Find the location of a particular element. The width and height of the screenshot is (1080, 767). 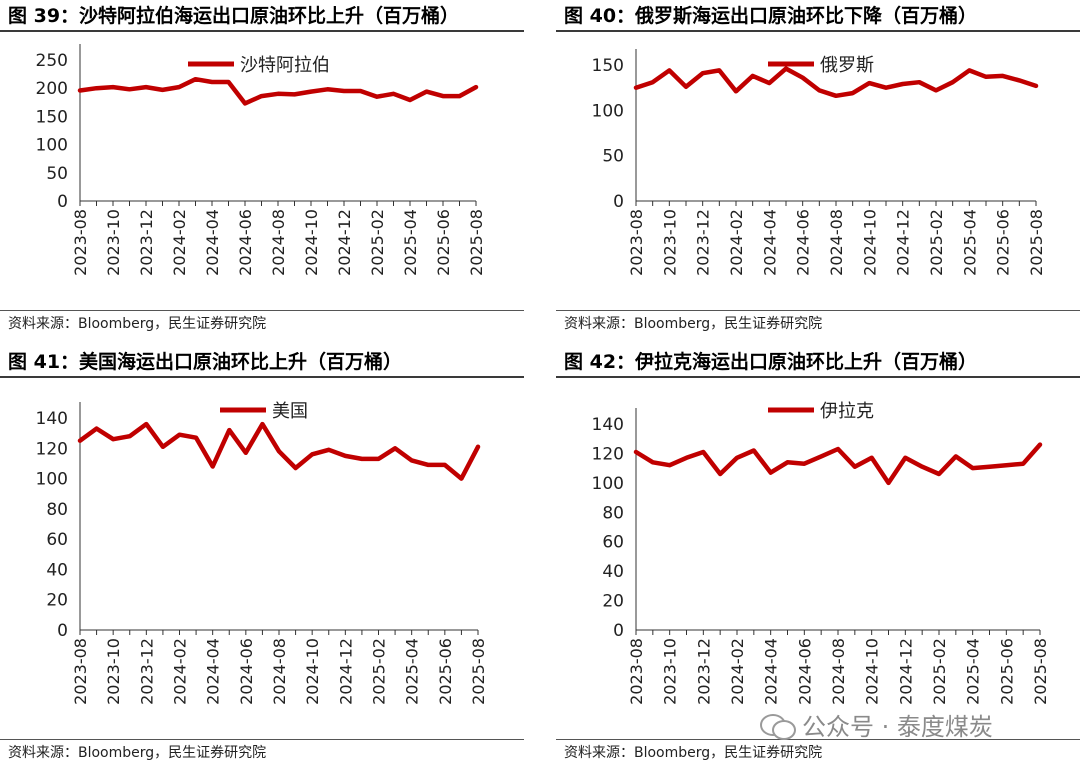

chart-title: 图 40：俄罗斯海运出口原油环比下降（百万桶） is located at coordinates (818, 16).